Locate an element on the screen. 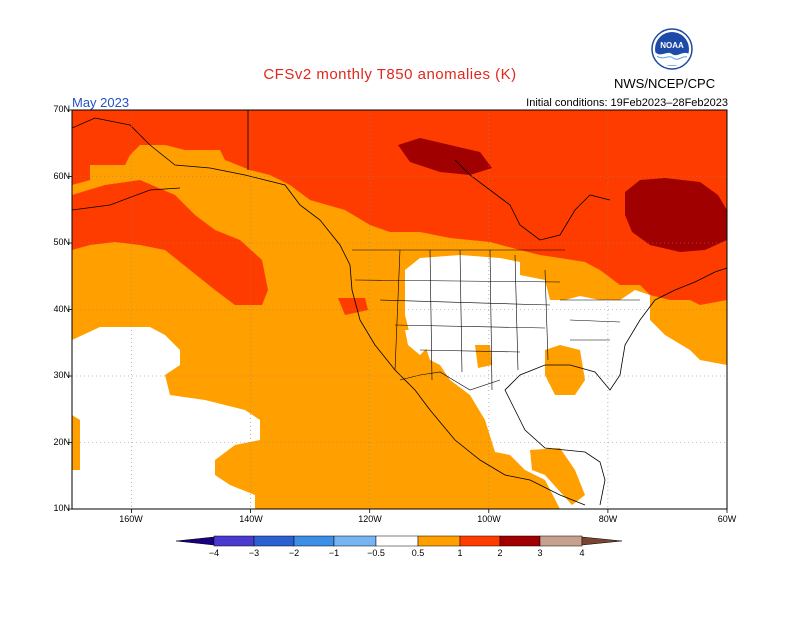 This screenshot has height=618, width=800. lat-label: 50N is located at coordinates (61, 242).